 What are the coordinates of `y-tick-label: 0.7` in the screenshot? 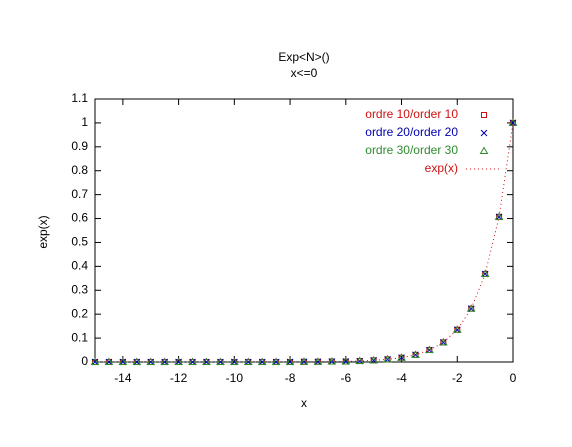 It's located at (79, 194).